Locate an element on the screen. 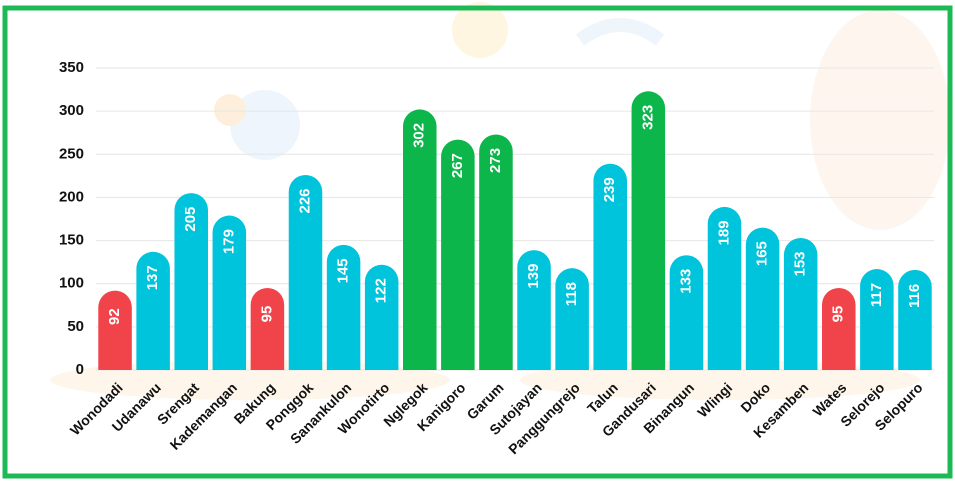 The image size is (955, 481). y-tick-label: 200 is located at coordinates (71, 196).